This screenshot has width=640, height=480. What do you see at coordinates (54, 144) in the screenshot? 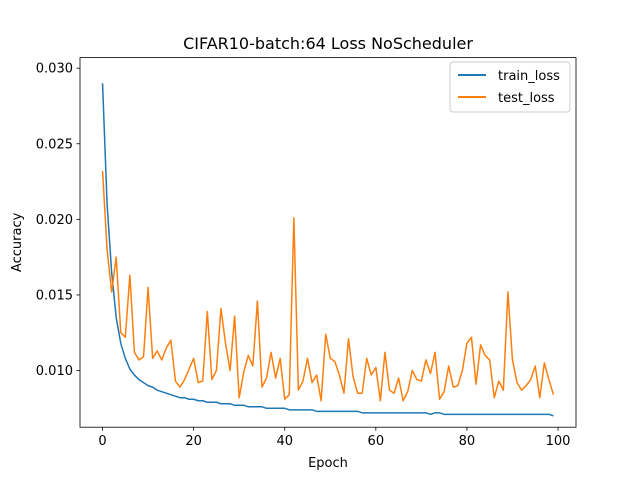
I see `y-tick-label: 0.025` at bounding box center [54, 144].